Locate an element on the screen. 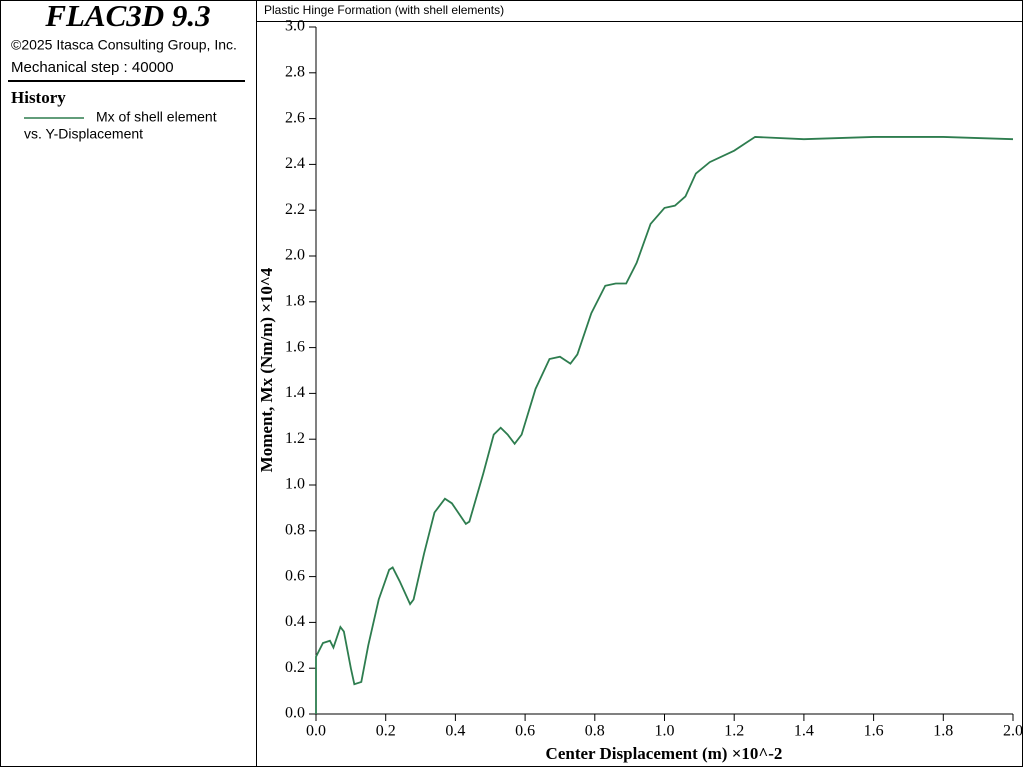 Image resolution: width=1024 pixels, height=768 pixels. legend-subtitle: vs. Y-Displacement is located at coordinates (83, 134).